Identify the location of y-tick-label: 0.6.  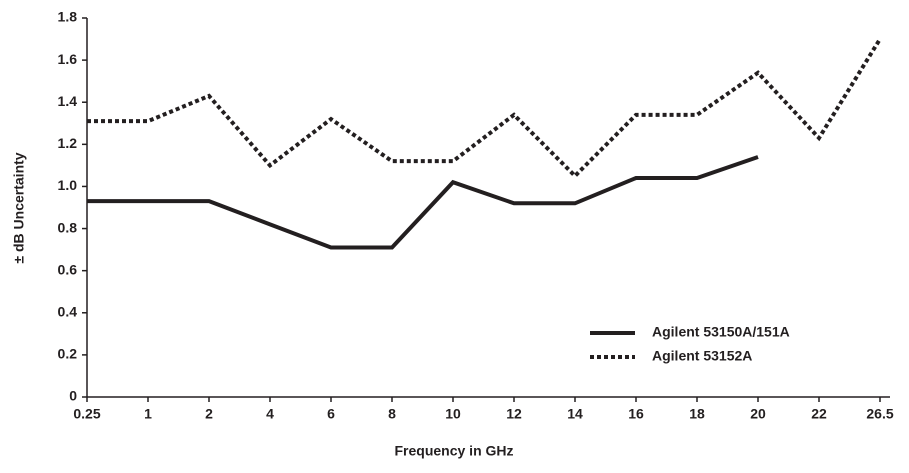
(68, 269).